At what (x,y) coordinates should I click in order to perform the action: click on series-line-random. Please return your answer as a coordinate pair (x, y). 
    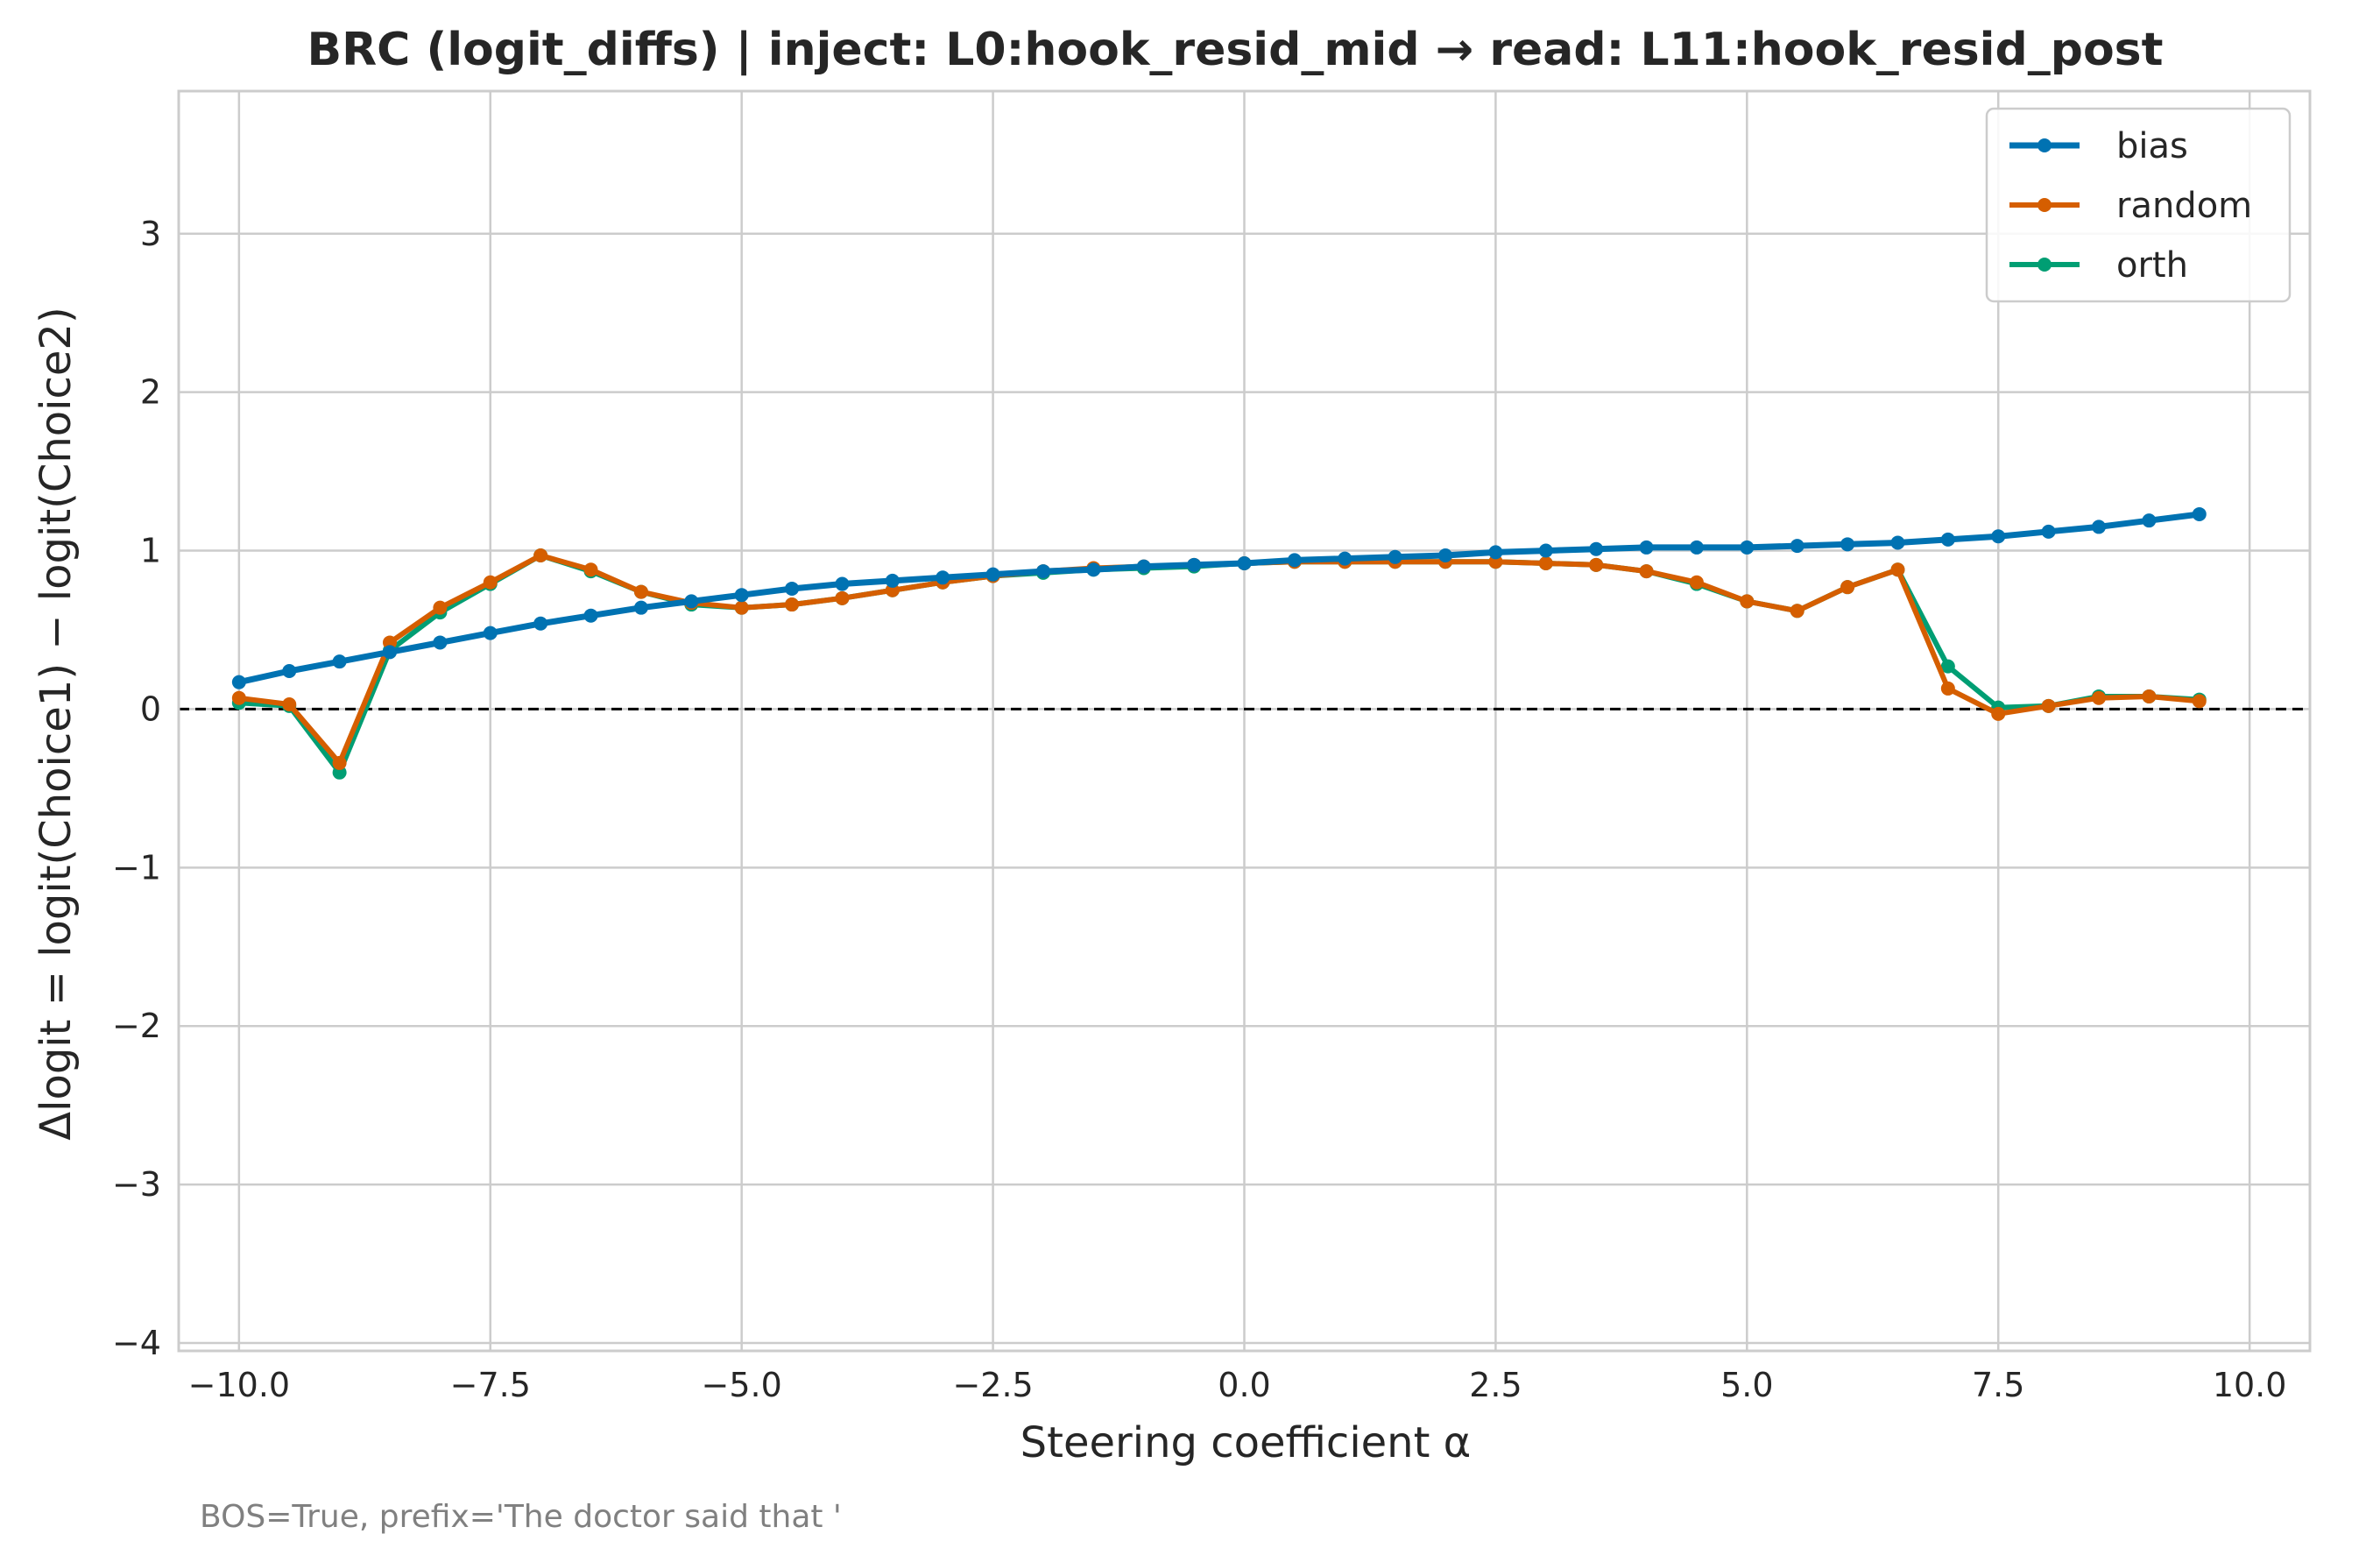
    Looking at the image, I should click on (1219, 659).